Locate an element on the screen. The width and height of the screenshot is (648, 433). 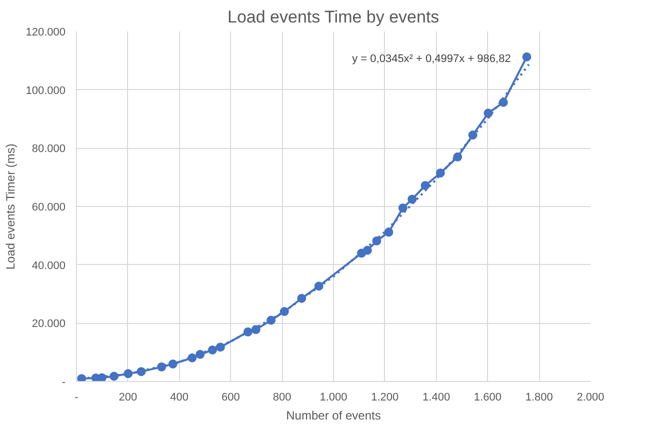
x-tick-label: 200 is located at coordinates (128, 398).